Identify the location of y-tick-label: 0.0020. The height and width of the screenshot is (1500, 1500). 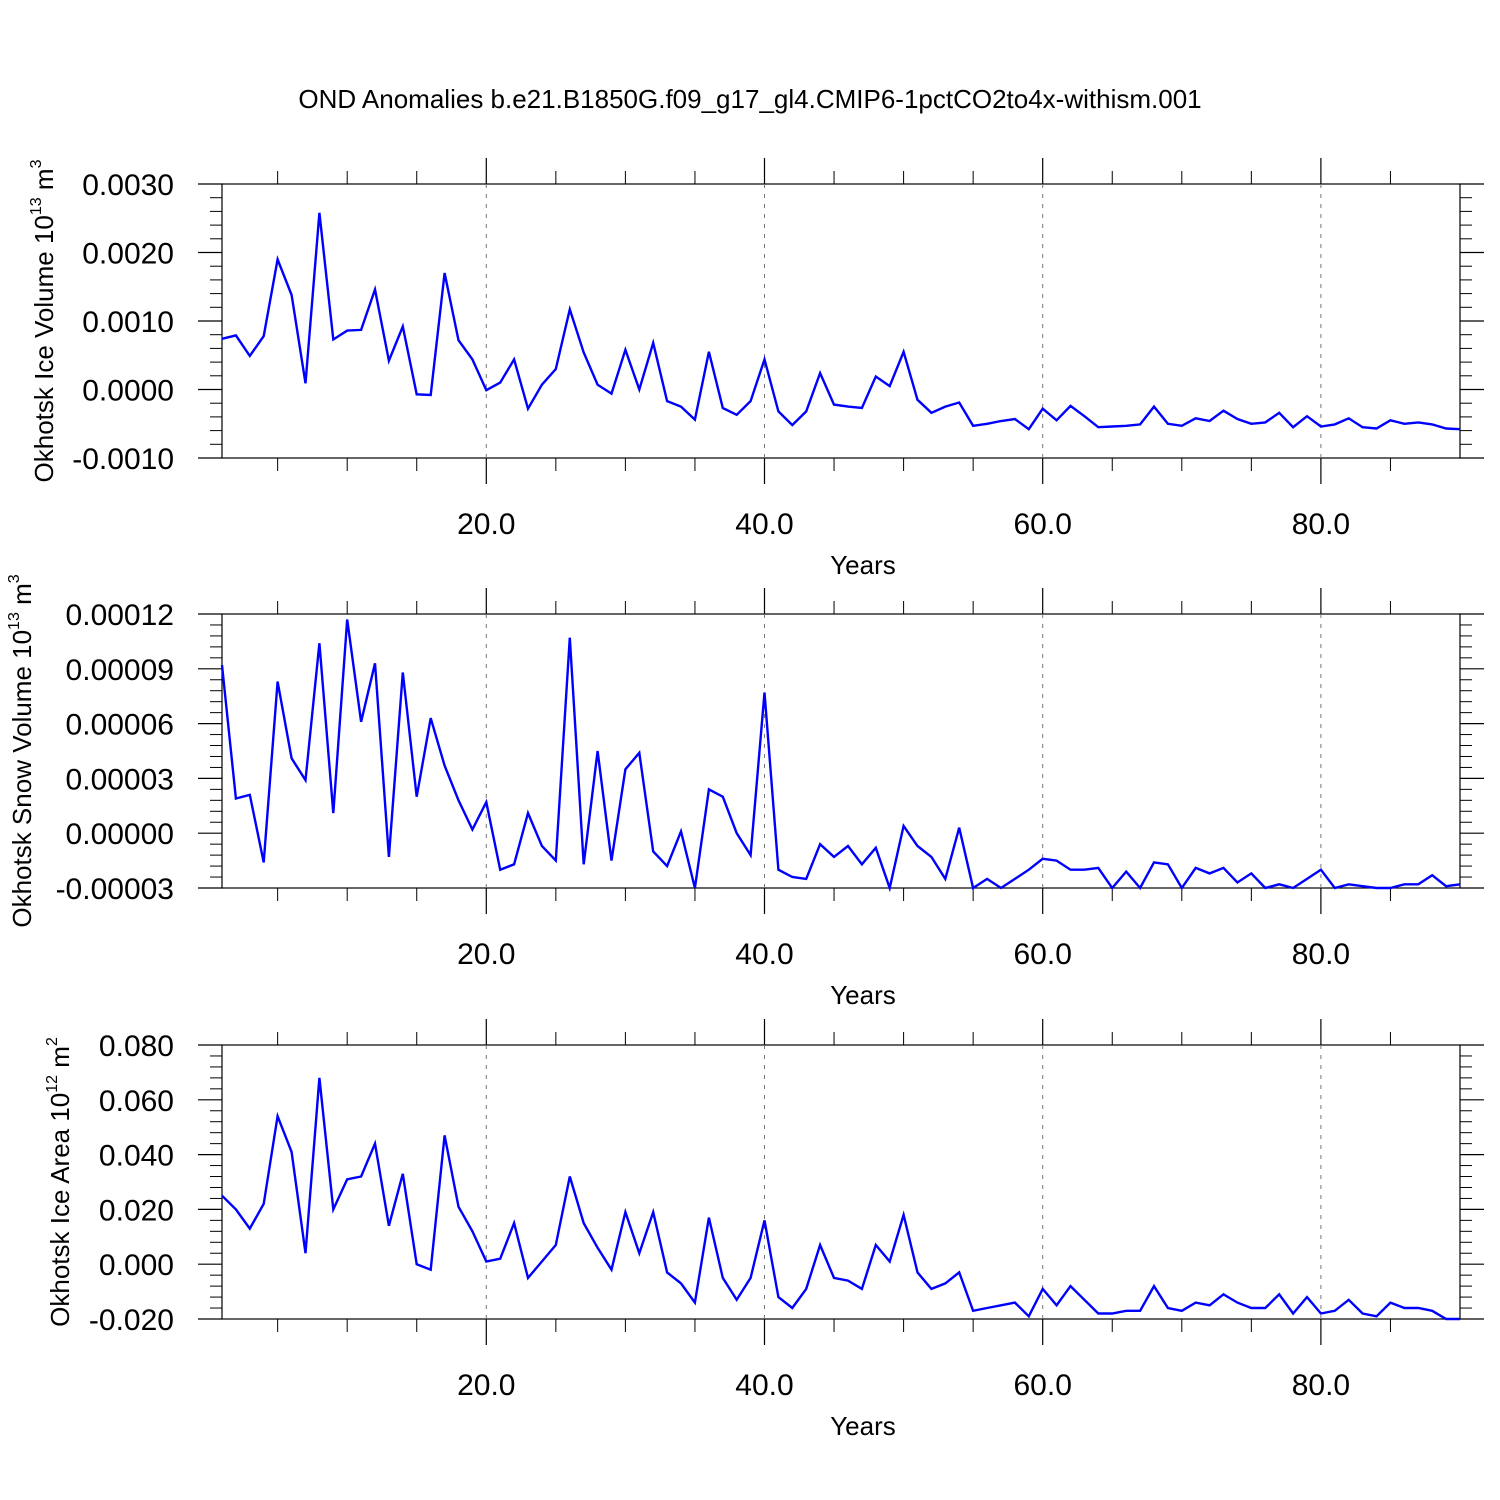
(128, 254).